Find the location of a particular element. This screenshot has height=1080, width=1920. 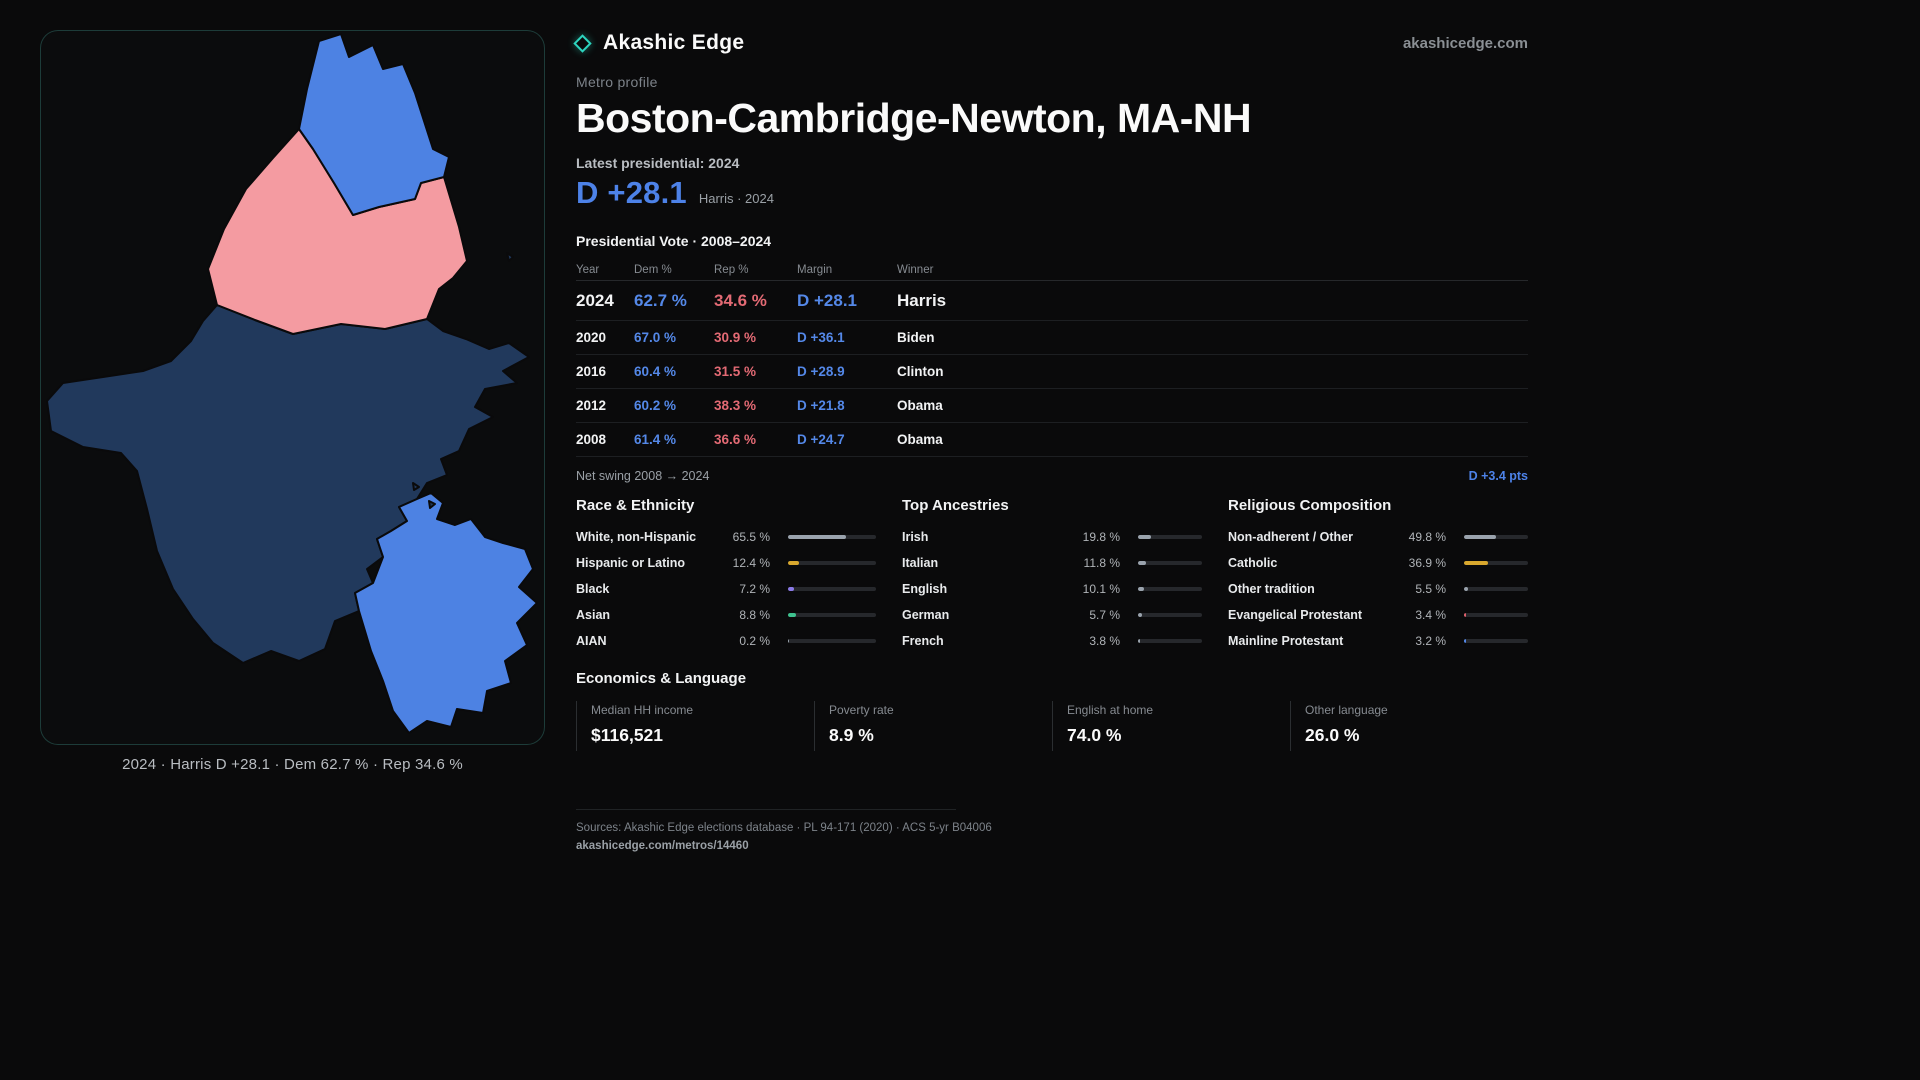

demo-value: 12.4 % is located at coordinates (751, 563).